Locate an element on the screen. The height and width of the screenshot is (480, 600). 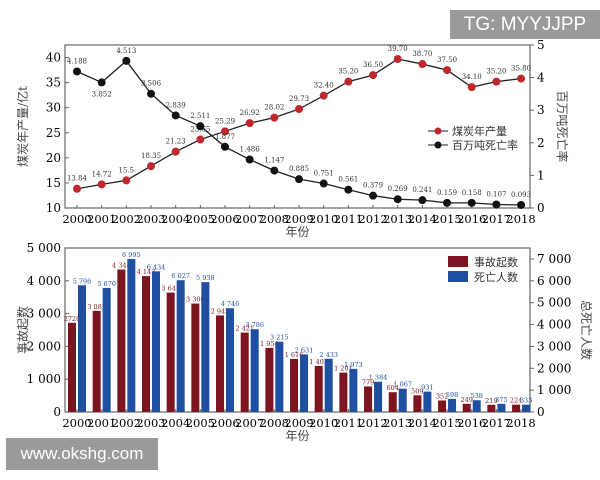
y-tick-label: 10 is located at coordinates (53, 208).